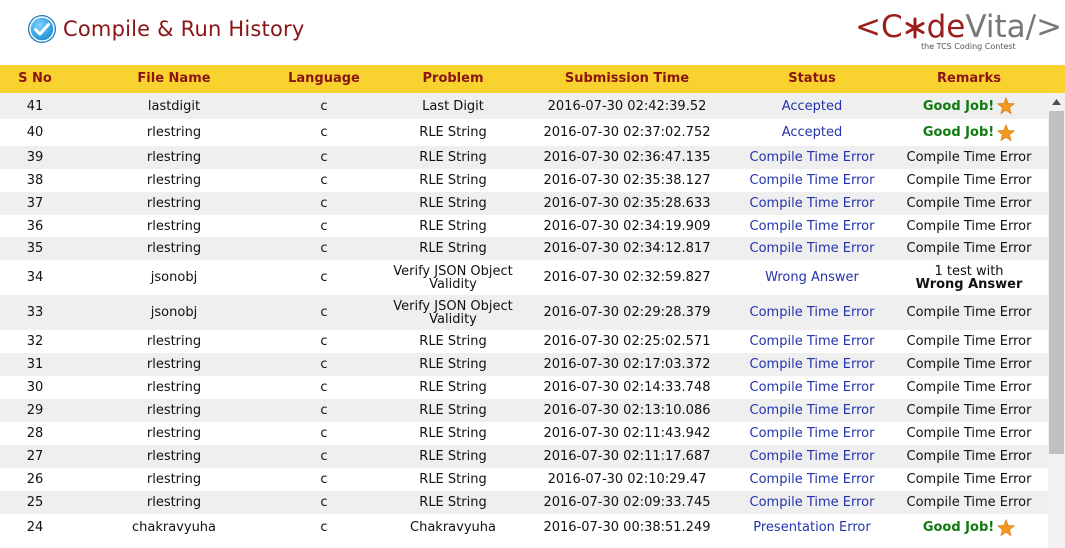 The image size is (1065, 548). I want to click on logo-tagline: the TCS Coding Contest, so click(968, 46).